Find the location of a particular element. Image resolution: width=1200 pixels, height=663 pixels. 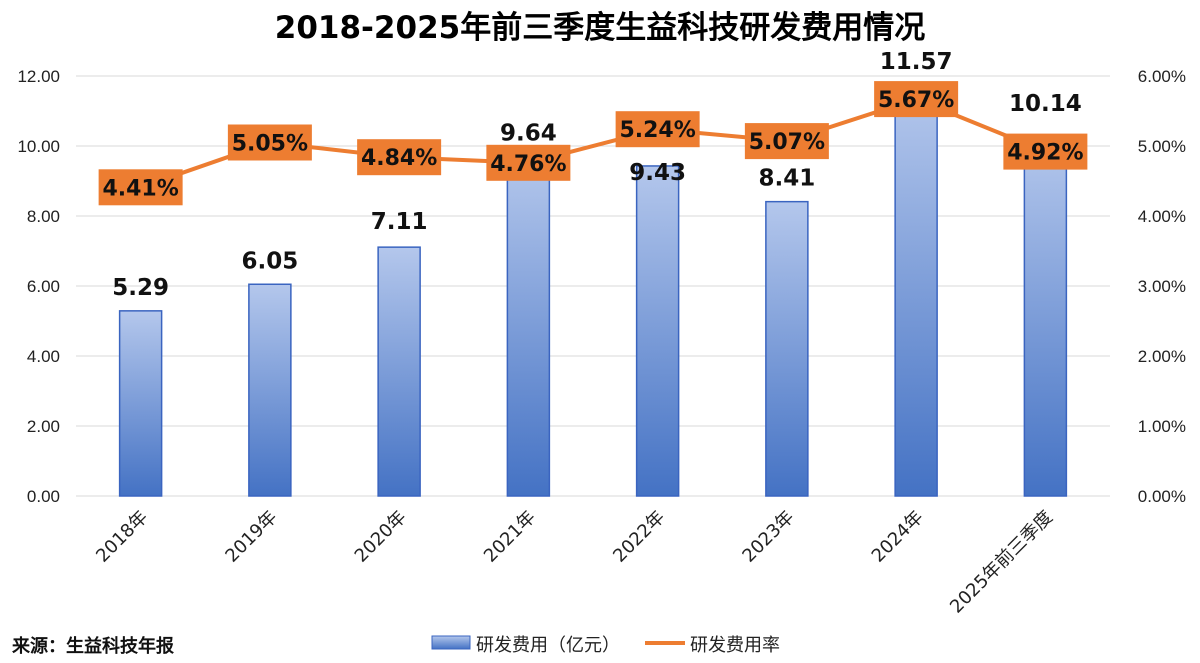

rate-value-label: 4.76% is located at coordinates (528, 164).